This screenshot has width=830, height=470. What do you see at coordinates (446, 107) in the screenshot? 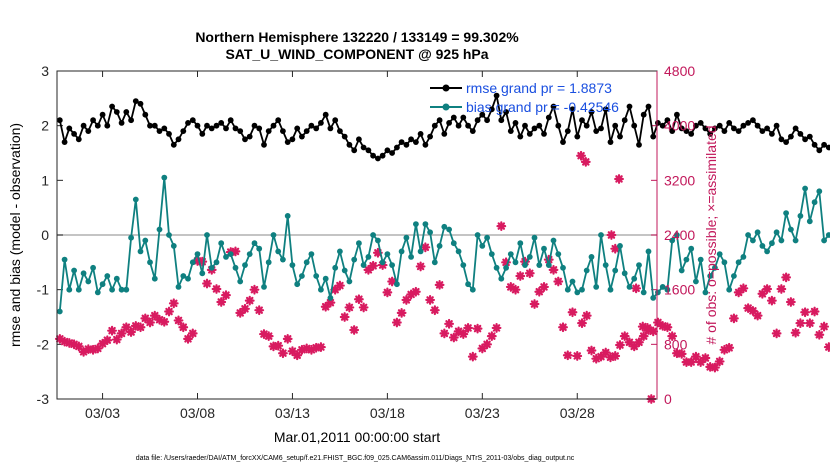
I see `legend-bias-marker` at bounding box center [446, 107].